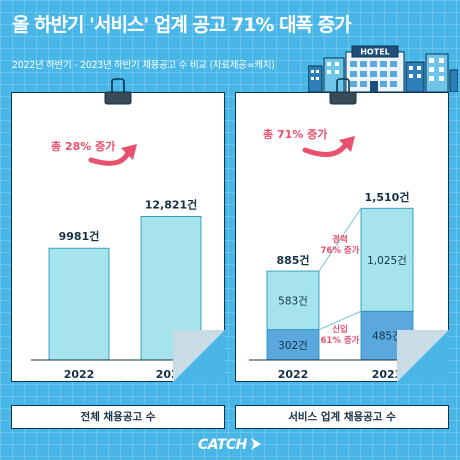 The width and height of the screenshot is (460, 460). I want to click on stacked-bar-segment-2023, so click(387, 259).